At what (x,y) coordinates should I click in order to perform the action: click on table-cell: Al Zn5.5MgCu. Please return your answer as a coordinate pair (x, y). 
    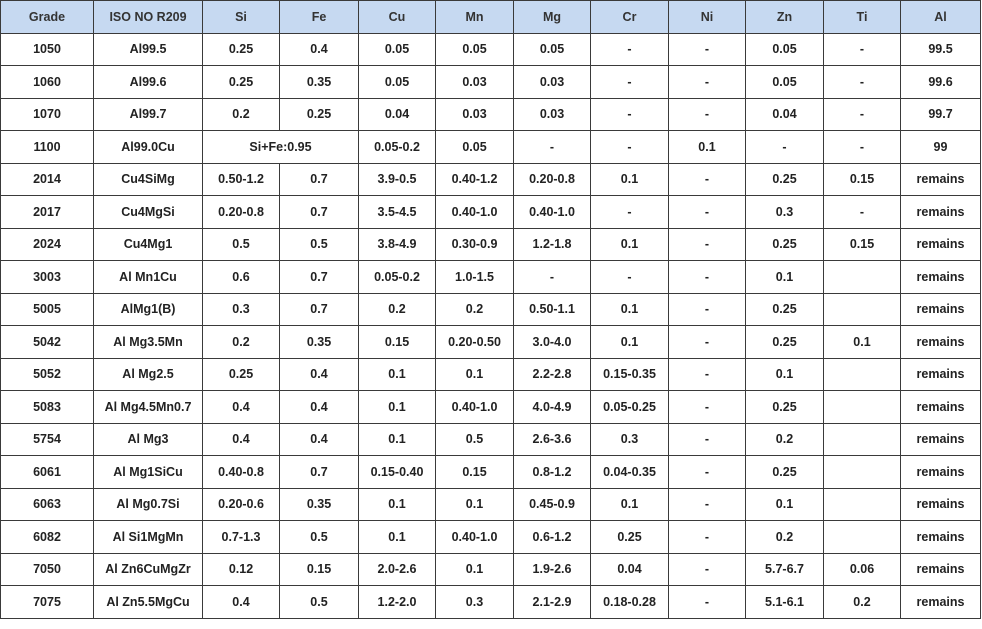
    Looking at the image, I should click on (148, 602).